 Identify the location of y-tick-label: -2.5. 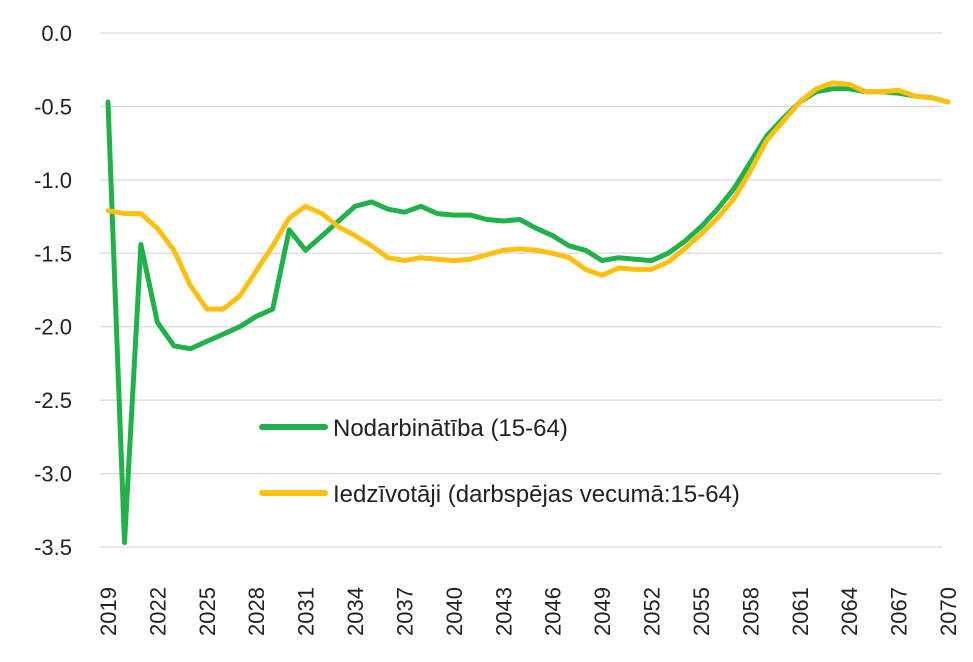
(53, 400).